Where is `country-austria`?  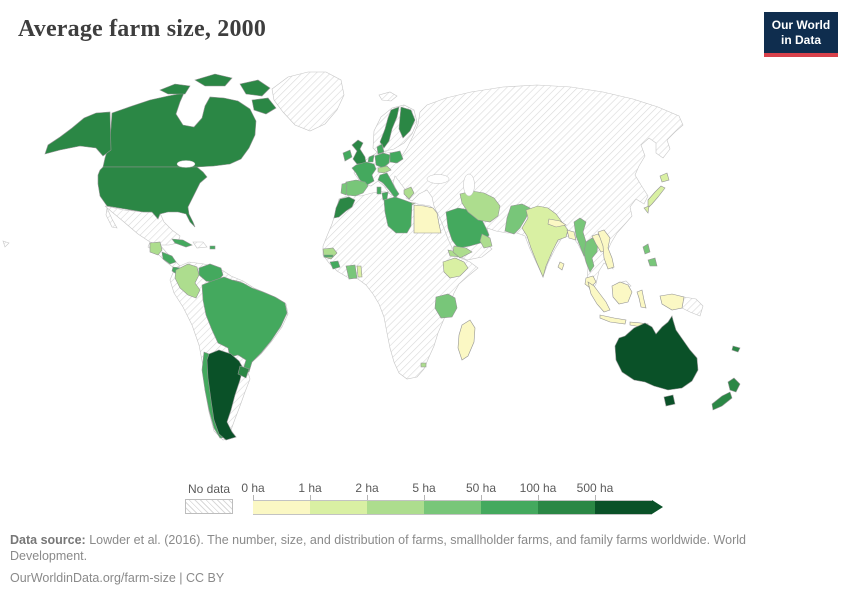 country-austria is located at coordinates (384, 169).